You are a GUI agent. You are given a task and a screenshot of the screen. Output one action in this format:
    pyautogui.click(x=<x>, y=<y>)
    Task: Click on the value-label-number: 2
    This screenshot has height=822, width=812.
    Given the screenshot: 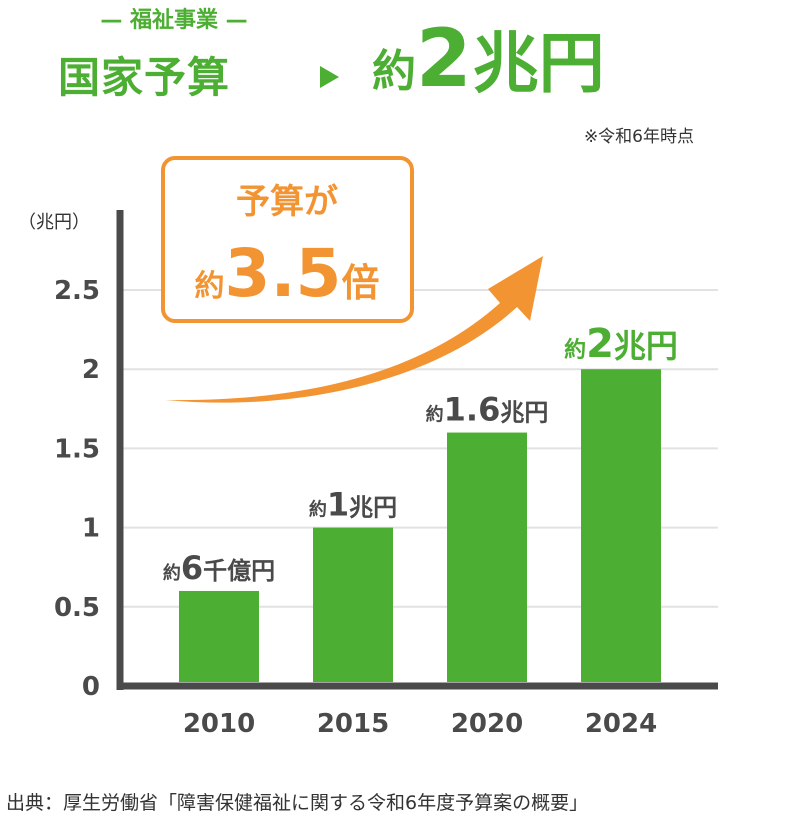 What is the action you would take?
    pyautogui.click(x=600, y=344)
    